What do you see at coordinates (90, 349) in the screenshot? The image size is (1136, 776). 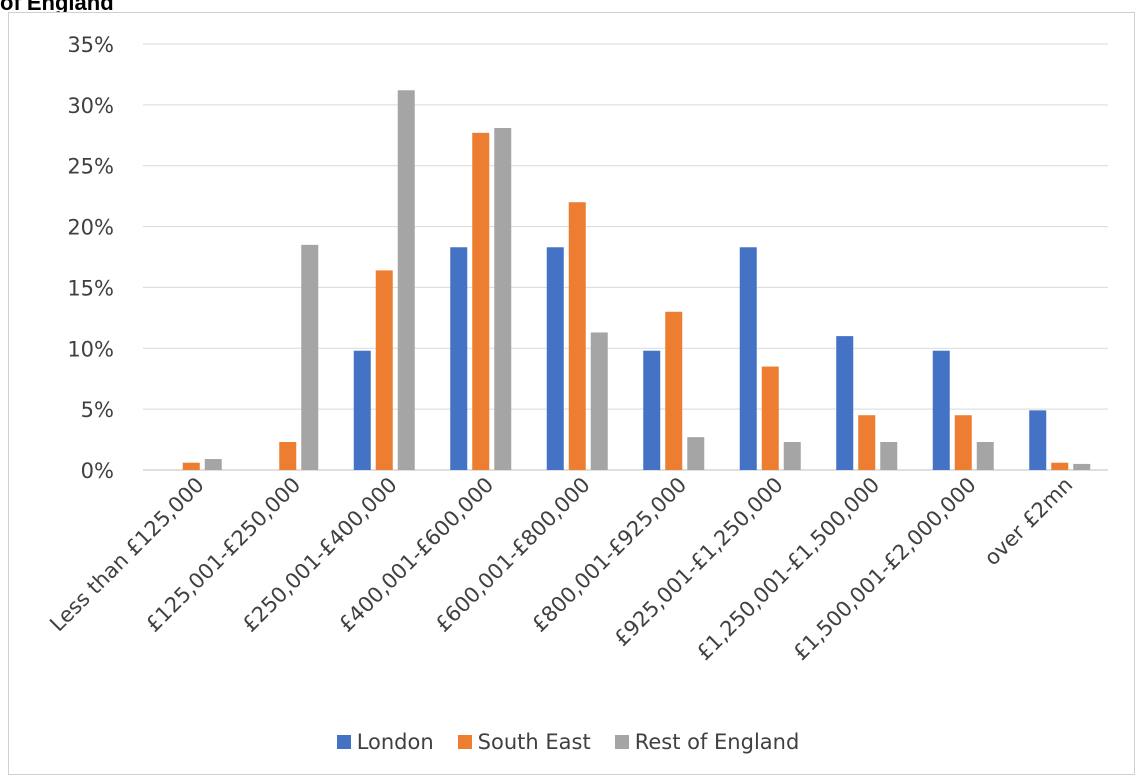 I see `y-tick-label: 10%` at bounding box center [90, 349].